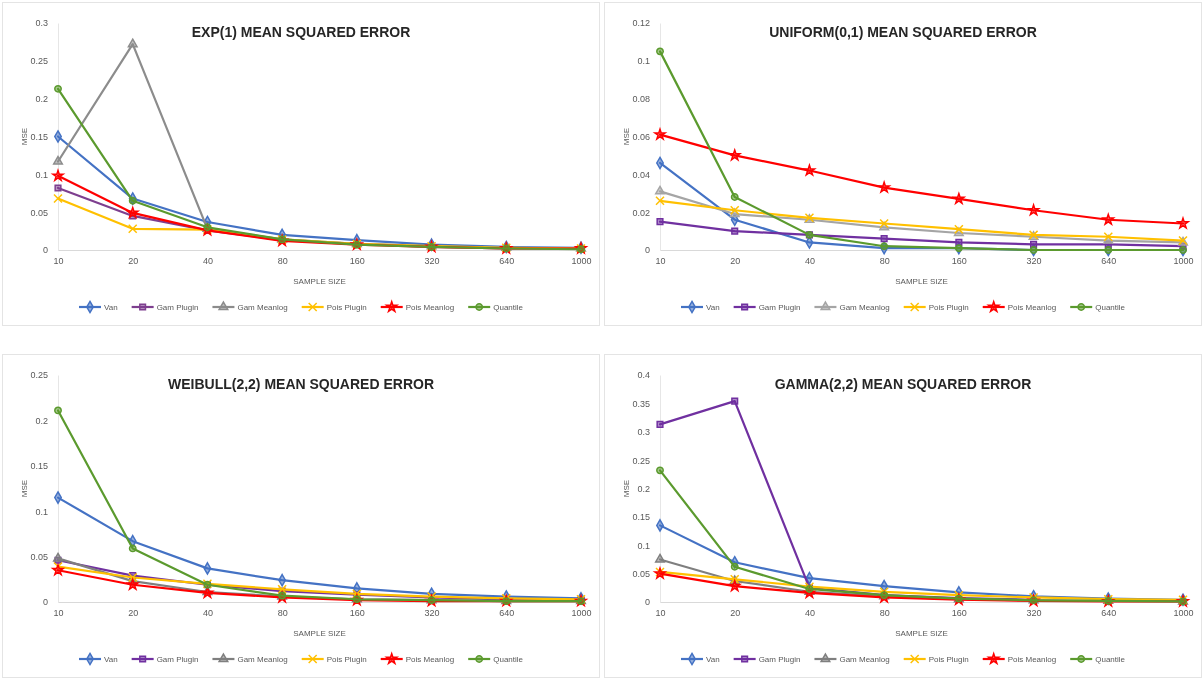  Describe the element at coordinates (641, 174) in the screenshot. I see `y-tick-label: 0.04` at that location.